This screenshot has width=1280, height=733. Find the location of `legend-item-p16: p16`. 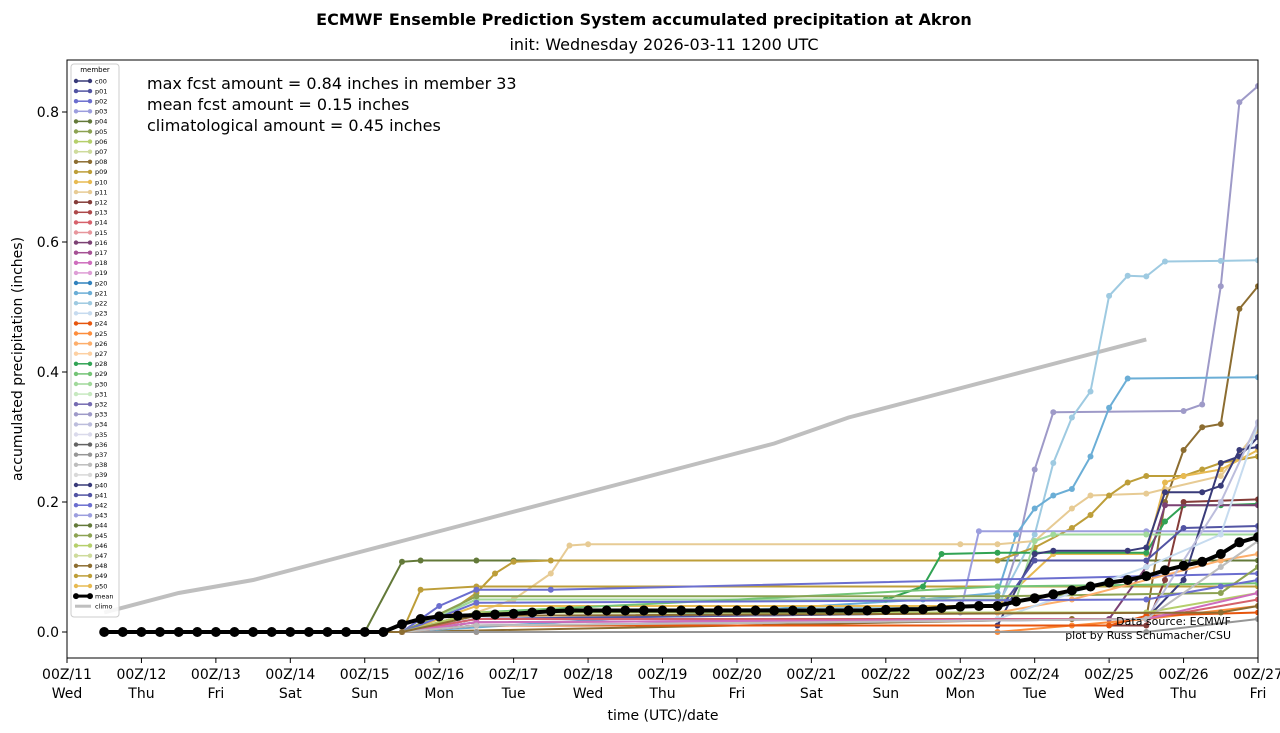

legend-item-p16: p16 is located at coordinates (90, 243).